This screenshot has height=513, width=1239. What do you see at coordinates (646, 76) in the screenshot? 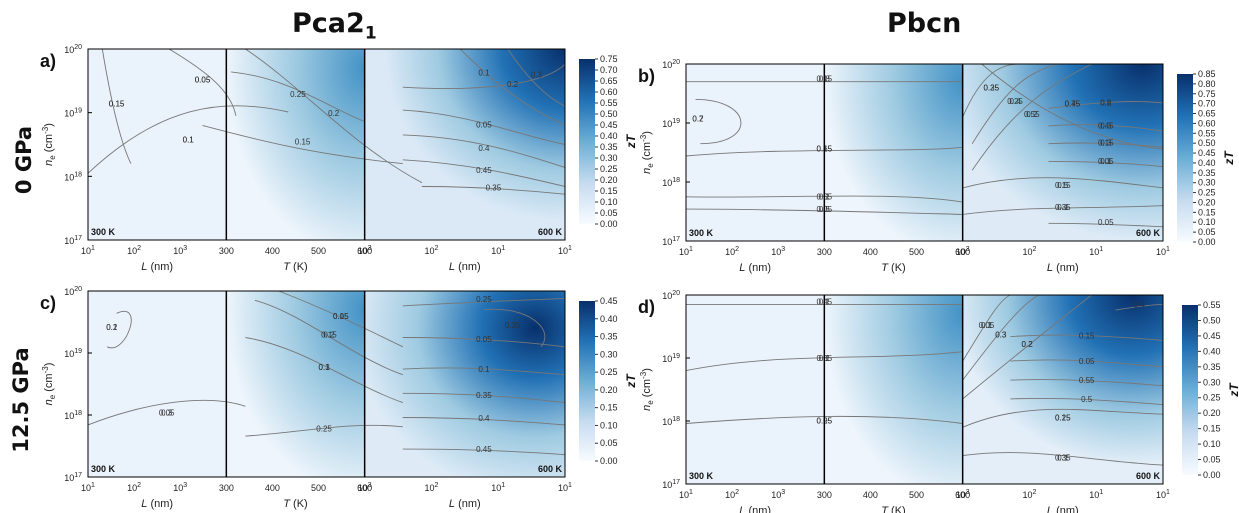
I see `panel-label: b)` at bounding box center [646, 76].